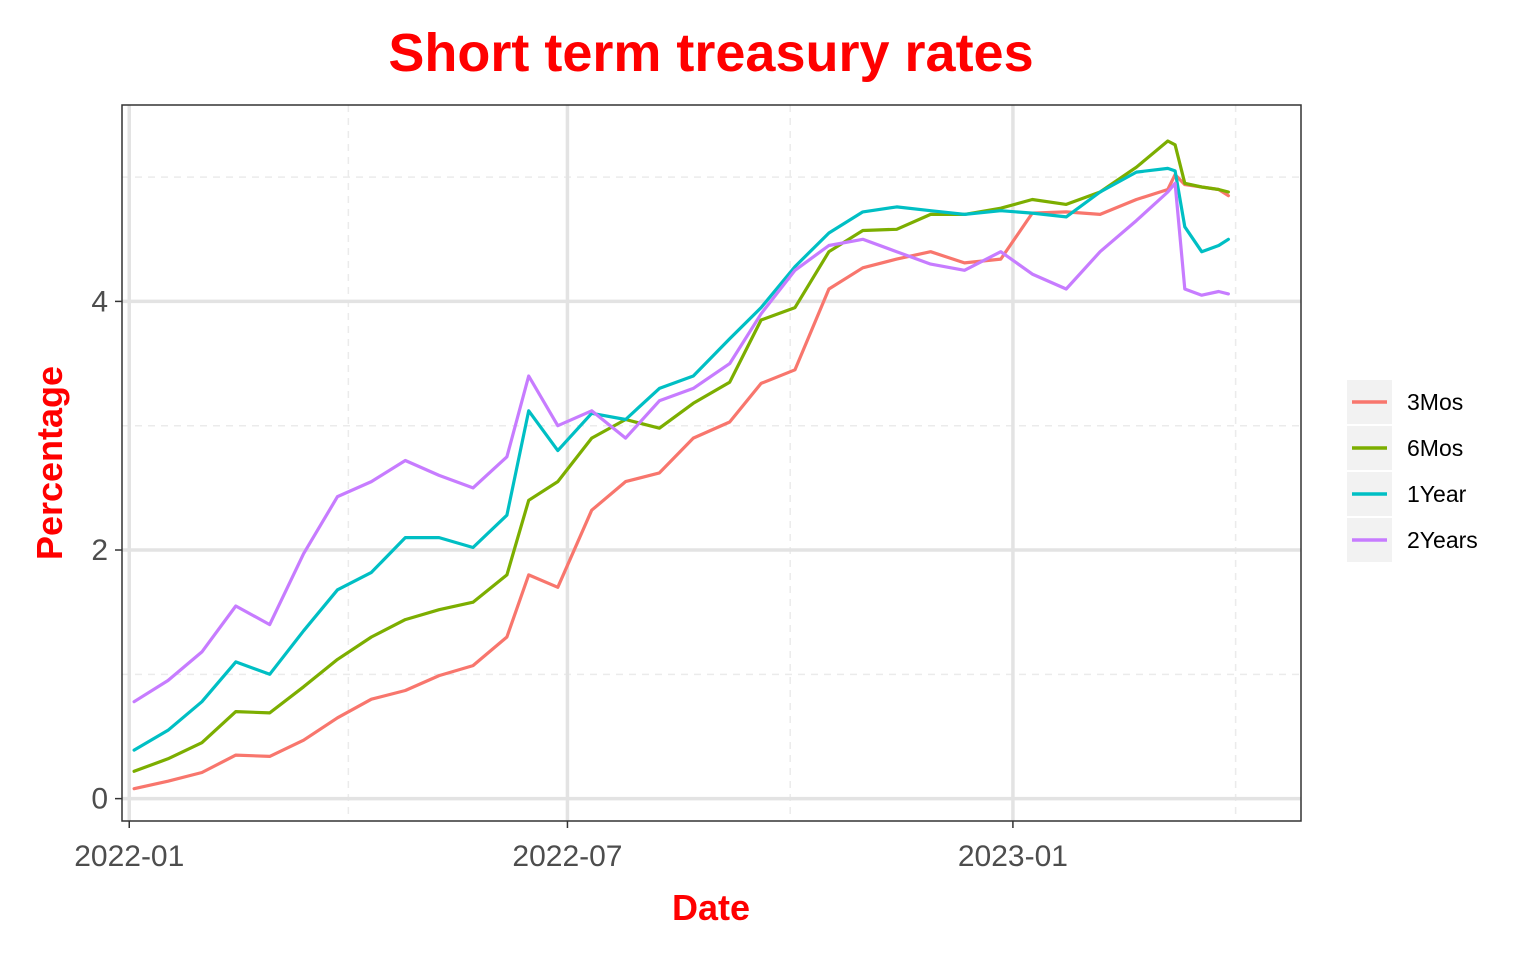 The width and height of the screenshot is (1536, 960). Describe the element at coordinates (1013, 856) in the screenshot. I see `x-tick-label: 2023-01` at that location.